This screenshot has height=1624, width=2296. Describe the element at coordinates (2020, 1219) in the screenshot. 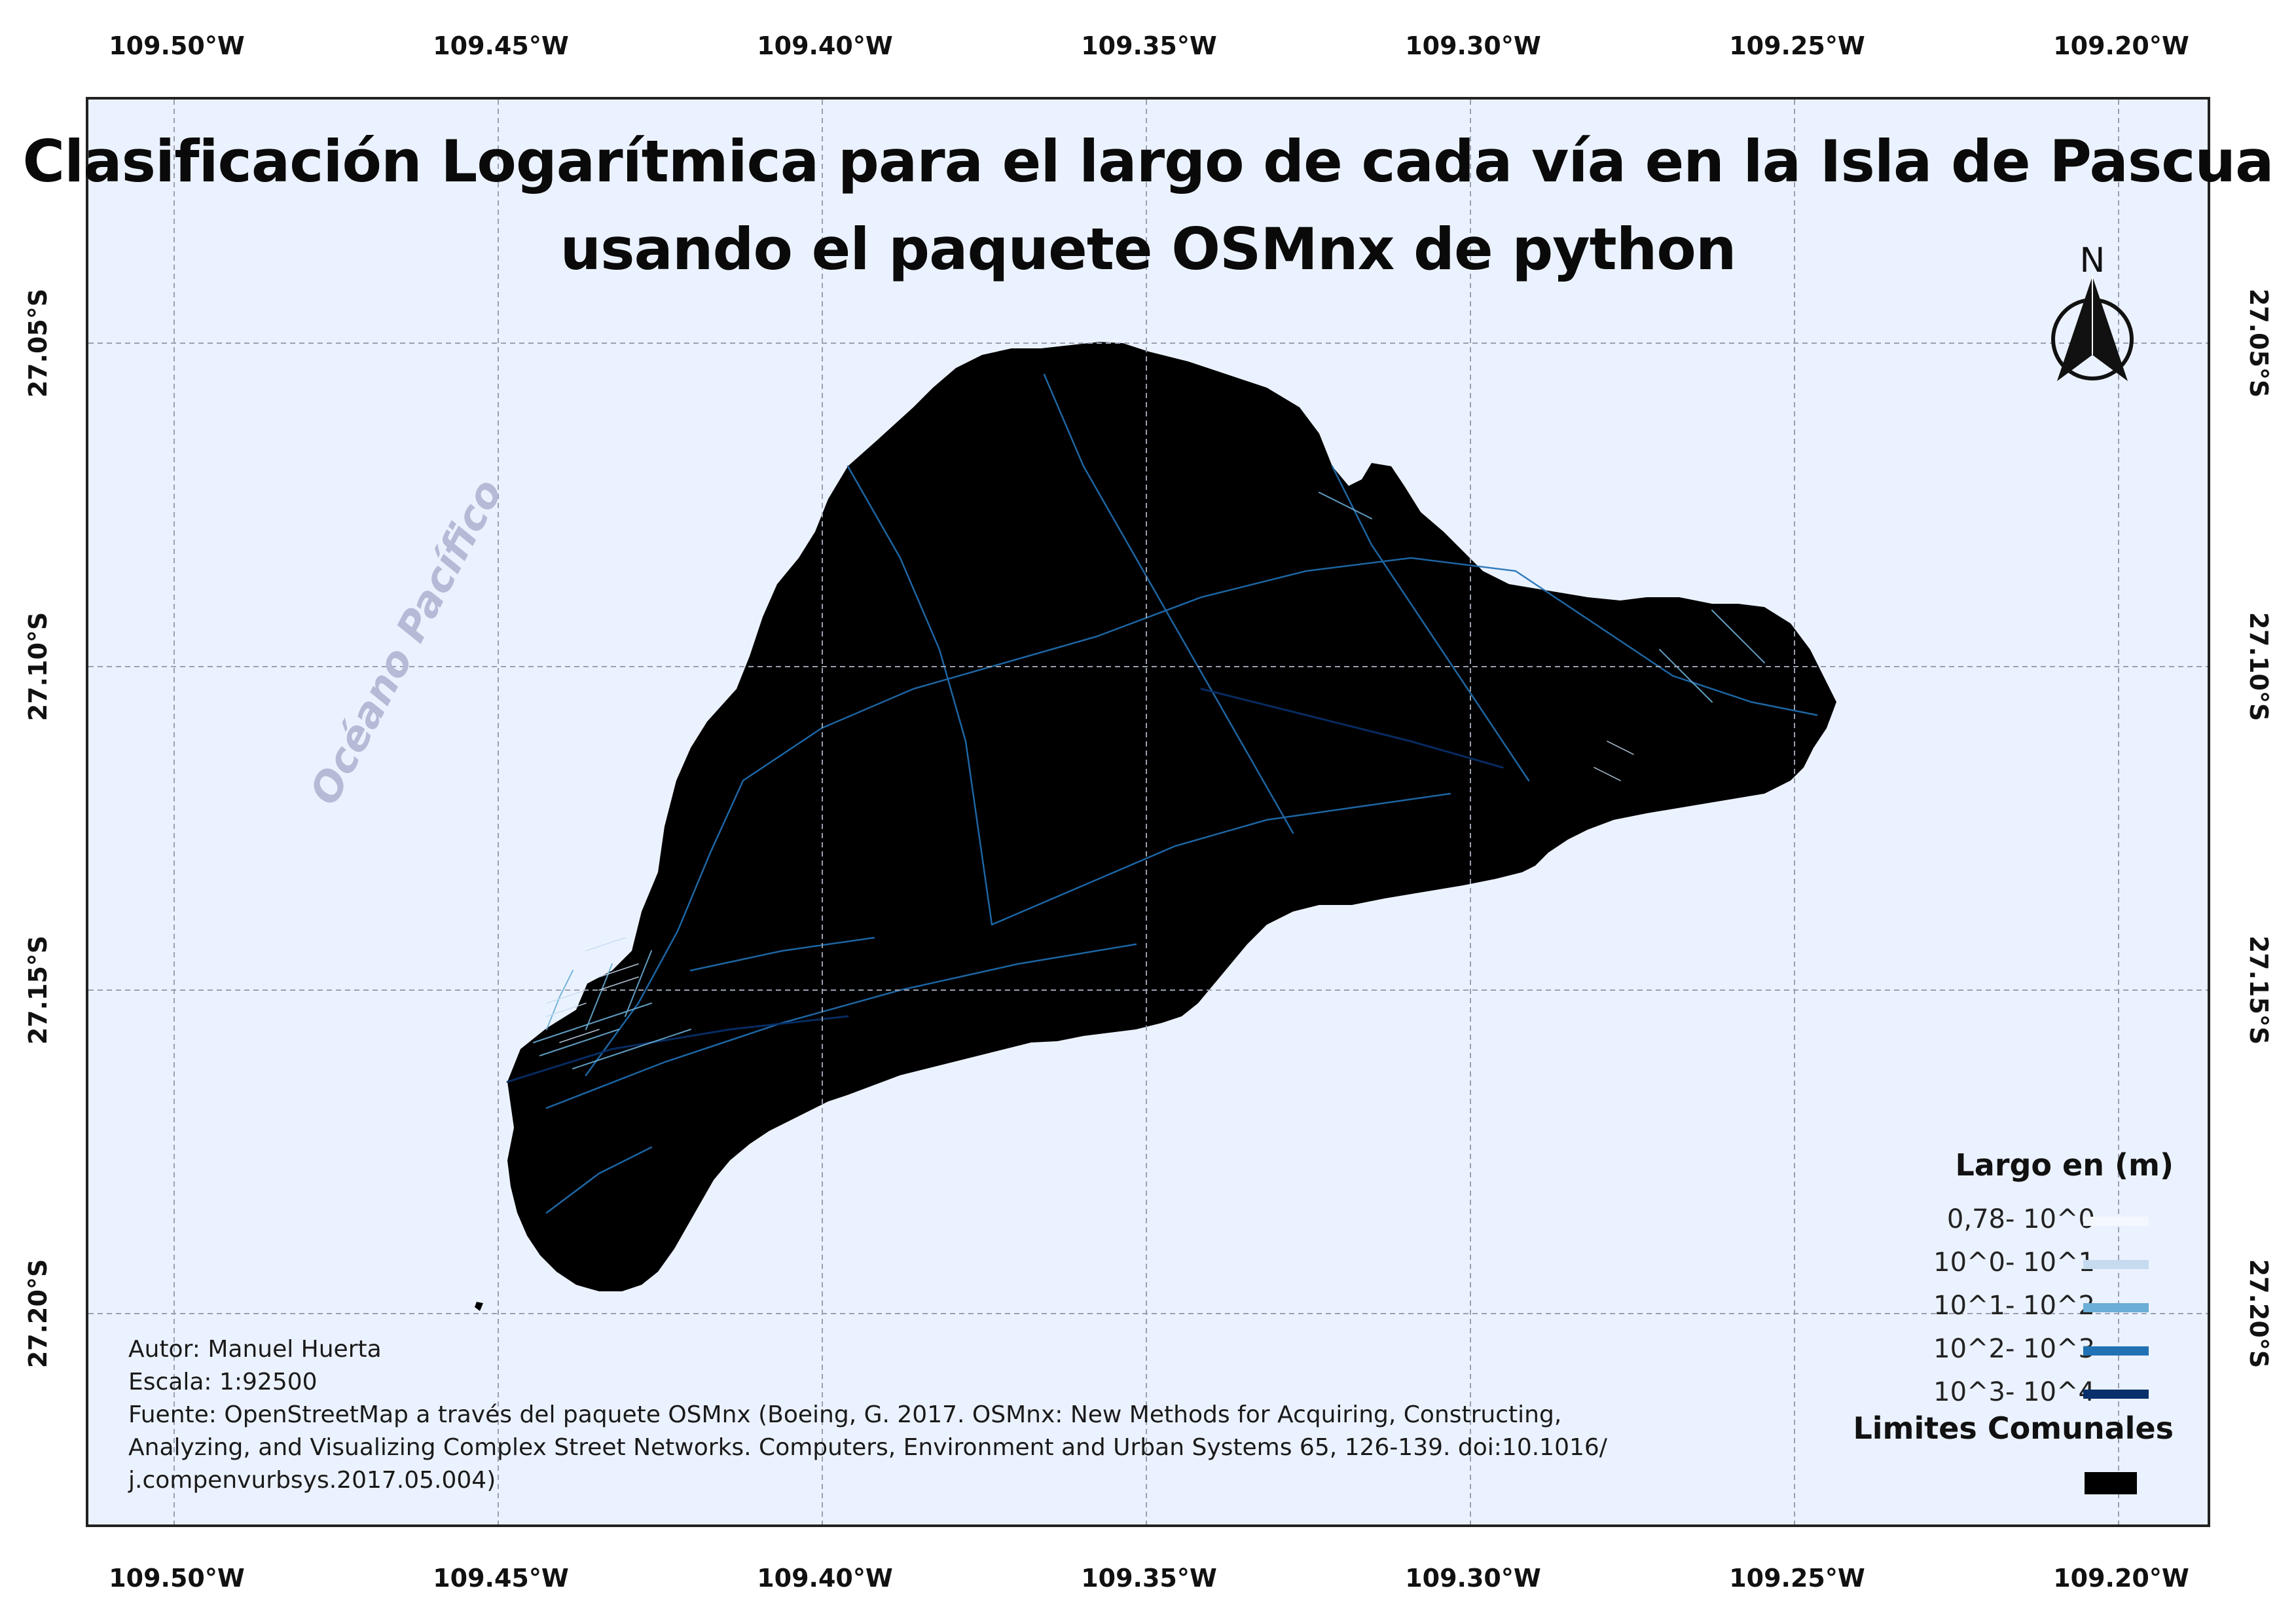

I see `legend-item-label: 0,78- 10^0` at that location.